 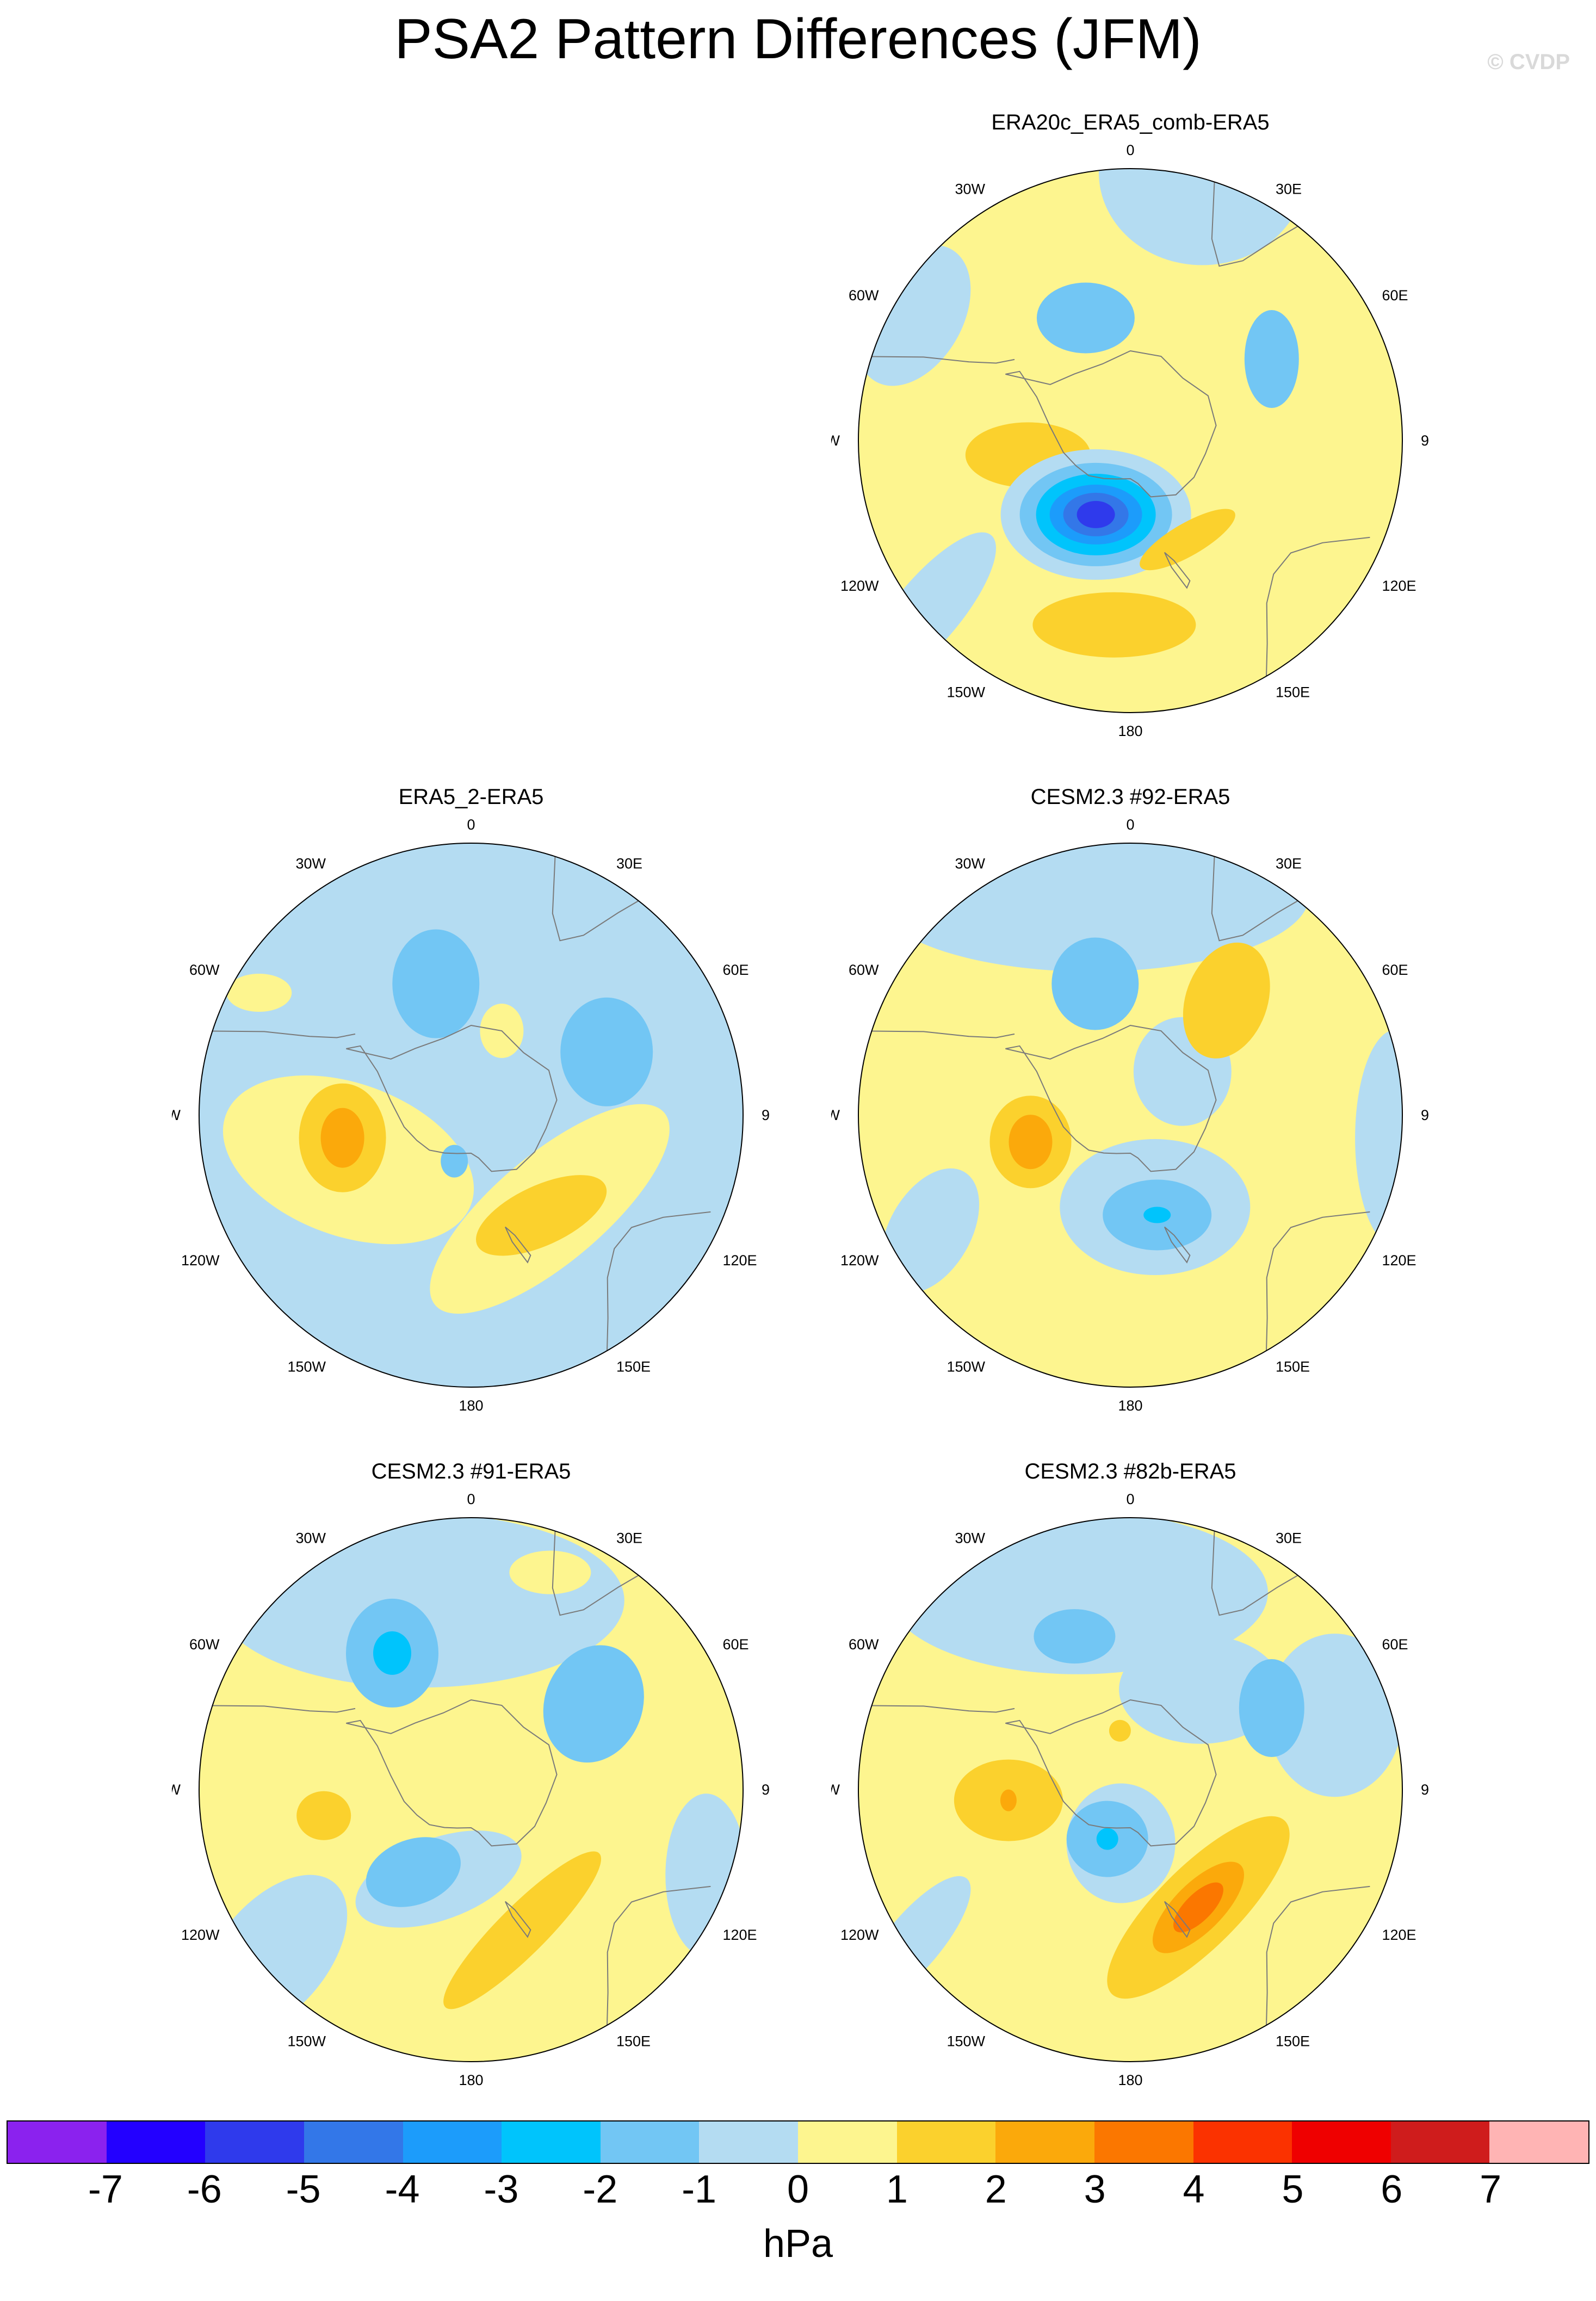 What do you see at coordinates (1130, 1471) in the screenshot?
I see `panel-title-cesm82b: CESM2.3 #82b-ERA5` at bounding box center [1130, 1471].